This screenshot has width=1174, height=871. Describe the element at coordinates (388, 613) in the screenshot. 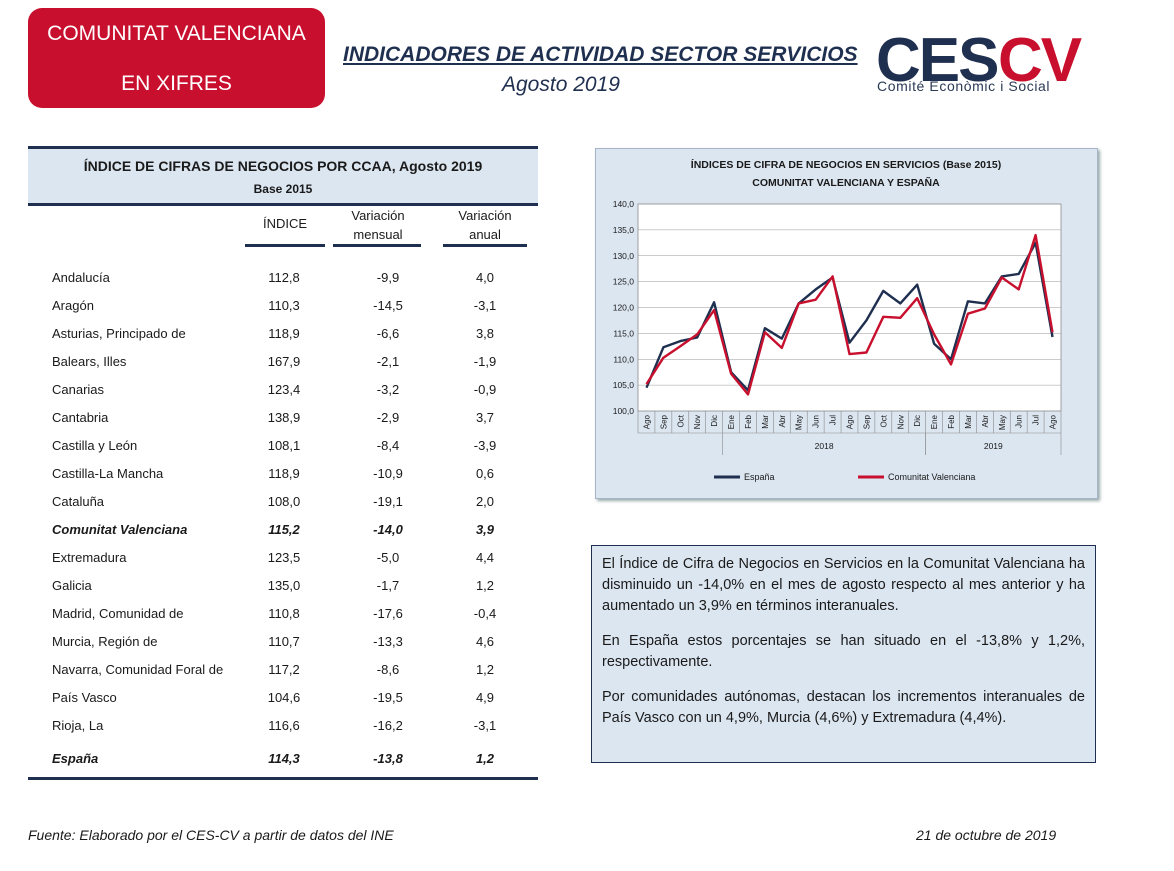

I see `mensual-value: -17,6` at that location.